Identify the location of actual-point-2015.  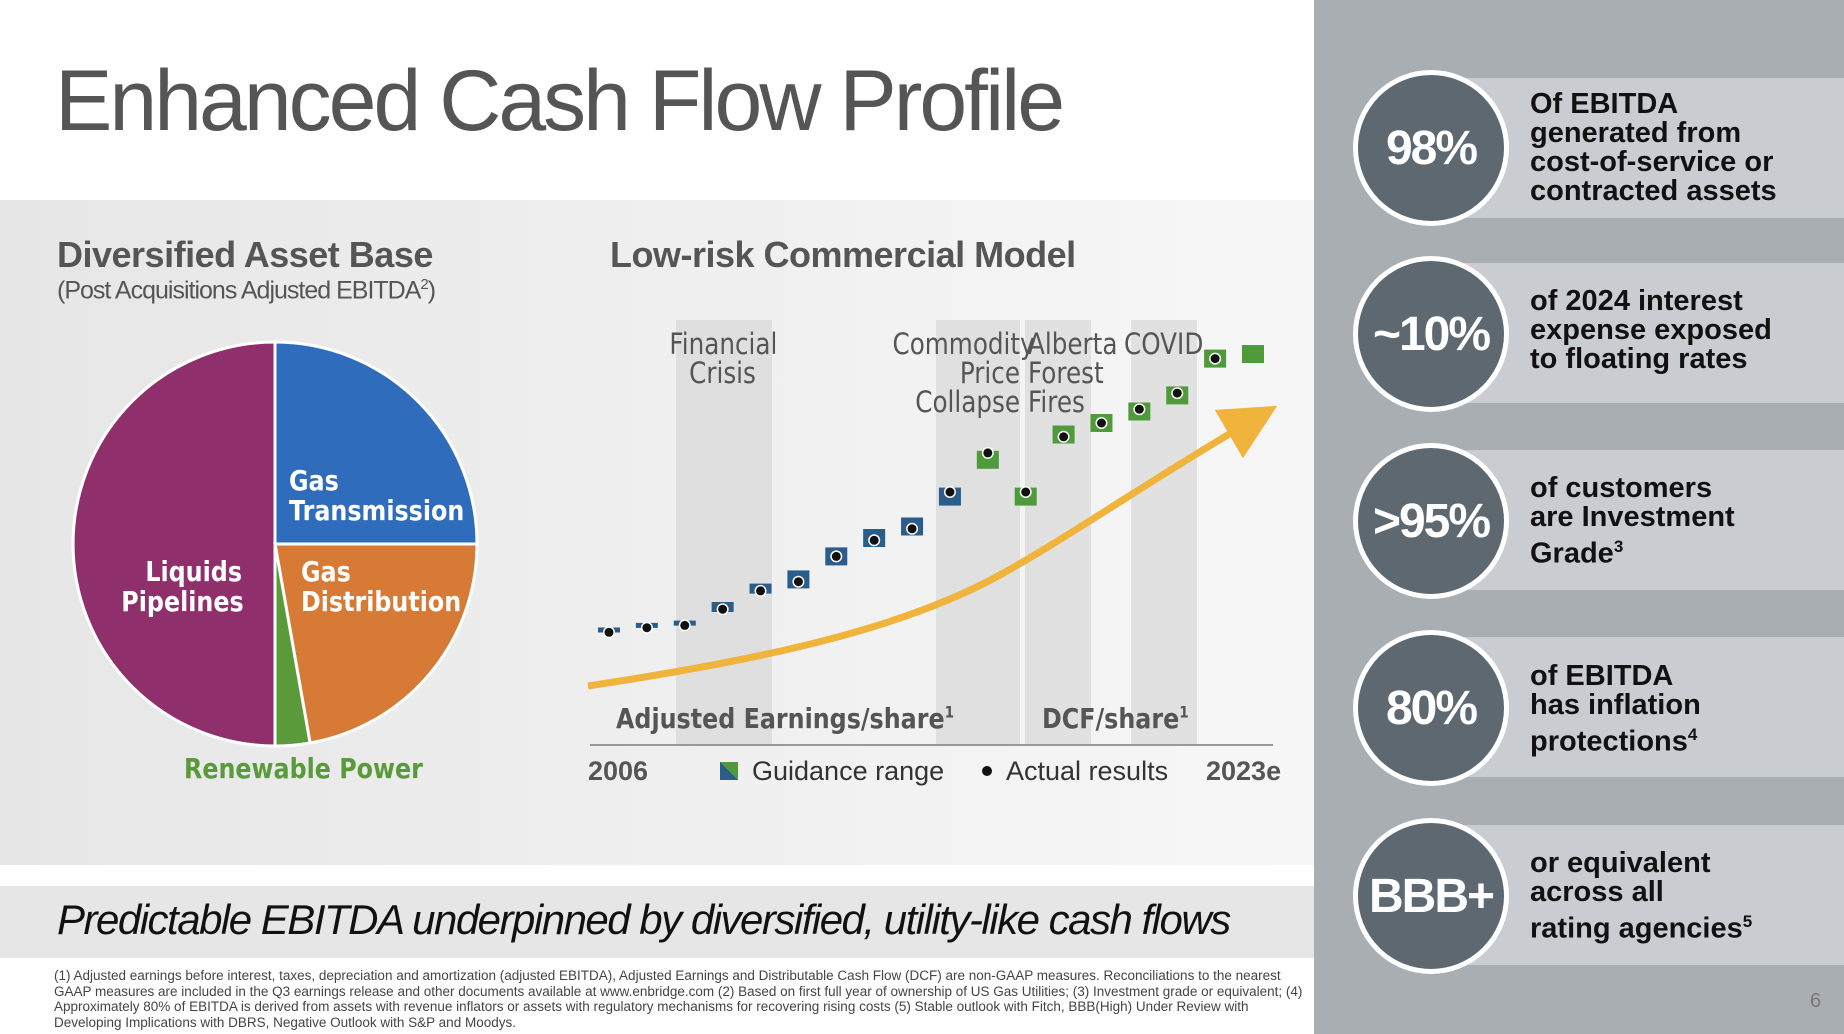
(950, 492).